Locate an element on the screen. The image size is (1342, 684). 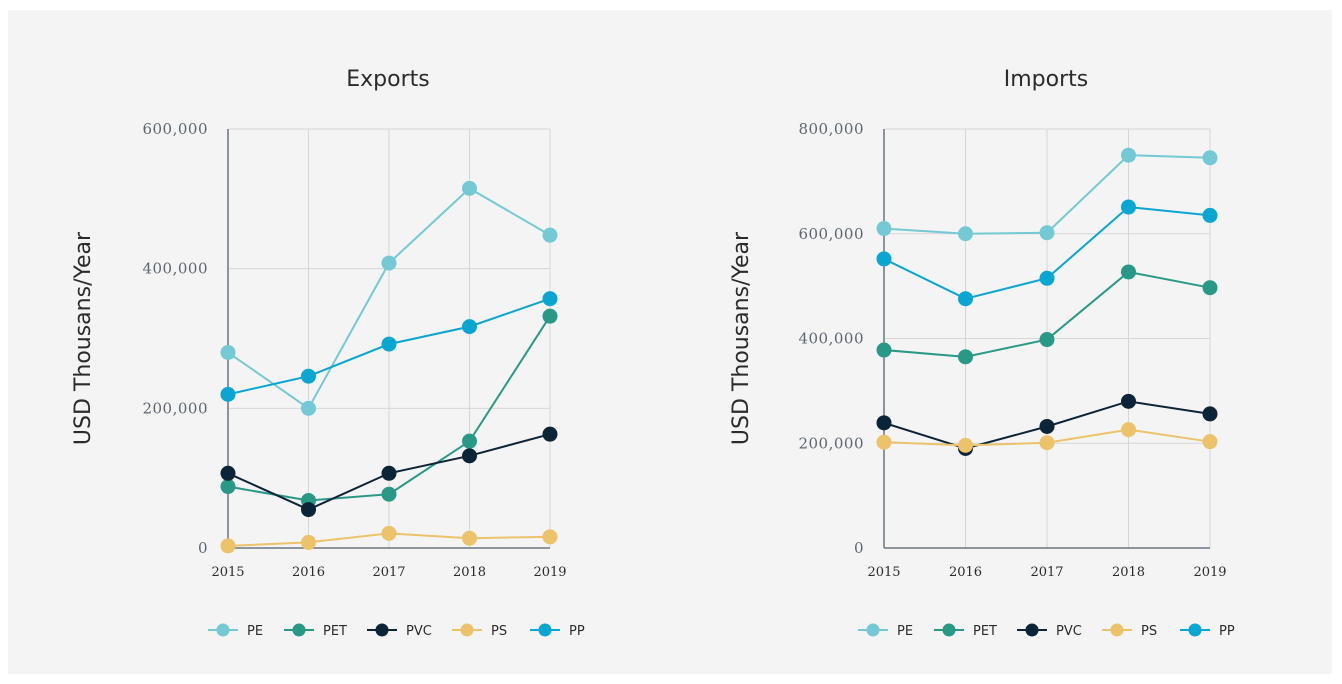
series-pvc is located at coordinates (389, 472).